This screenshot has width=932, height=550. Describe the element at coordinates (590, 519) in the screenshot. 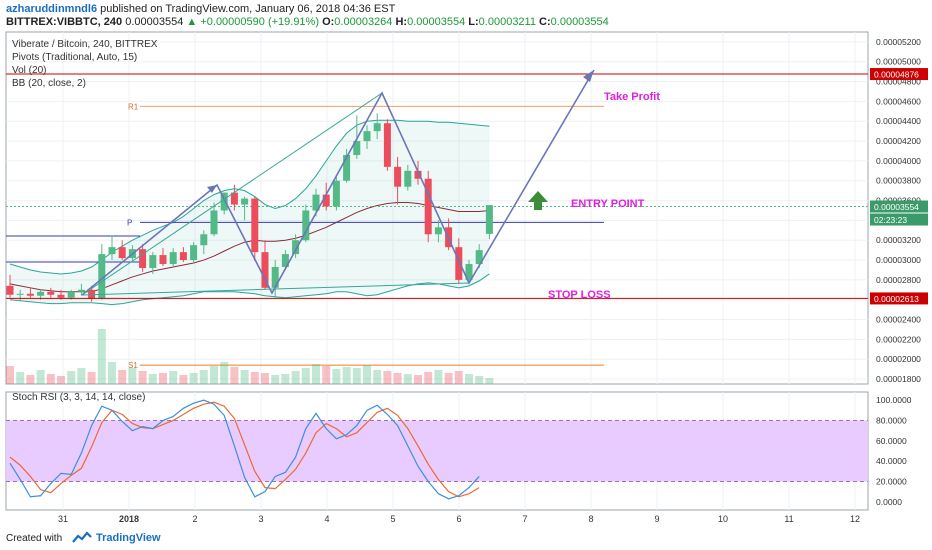

I see `x-tick-label: 8` at that location.